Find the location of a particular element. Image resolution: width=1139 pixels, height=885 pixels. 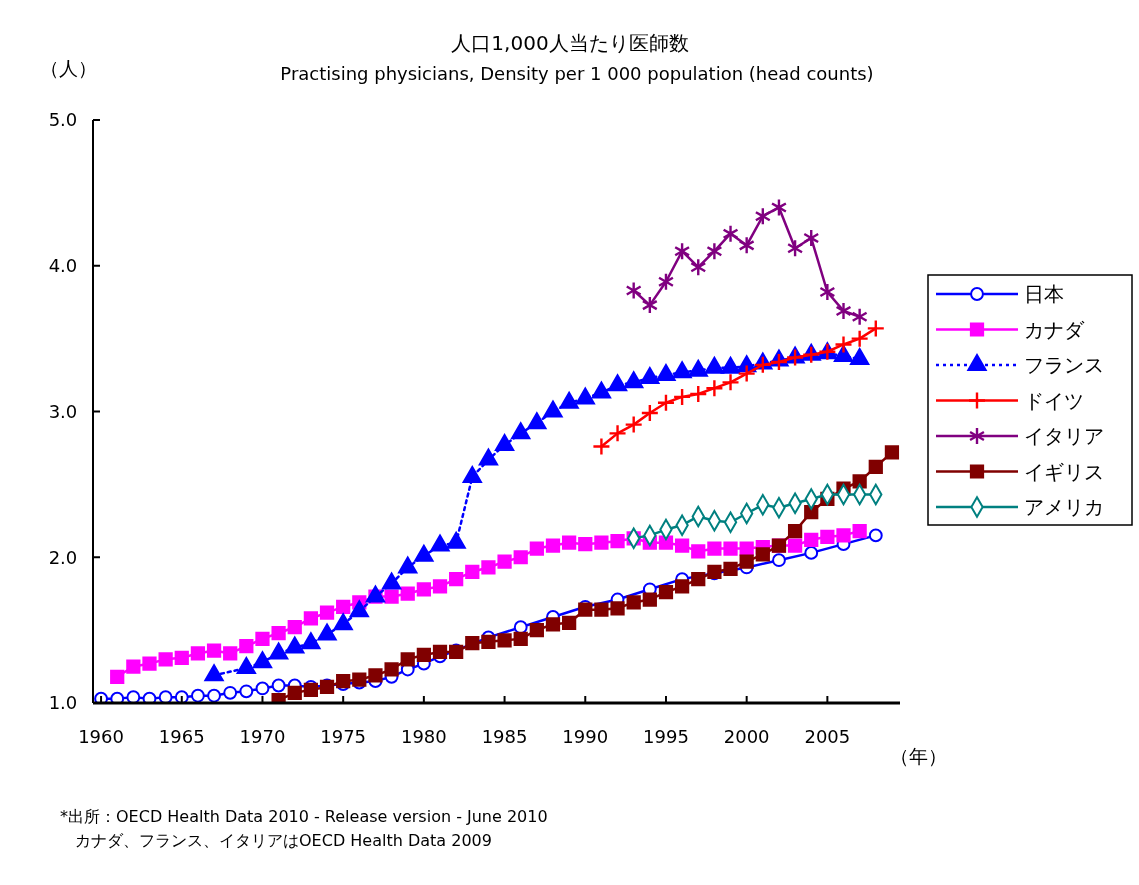

y-axis-title: （人） is located at coordinates (68, 68).